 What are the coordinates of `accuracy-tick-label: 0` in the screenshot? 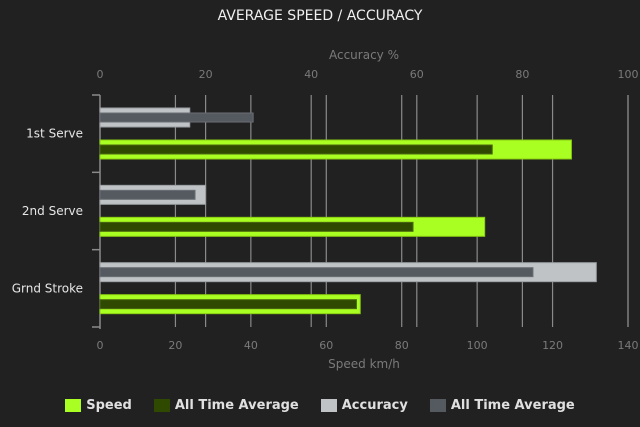 It's located at (100, 74).